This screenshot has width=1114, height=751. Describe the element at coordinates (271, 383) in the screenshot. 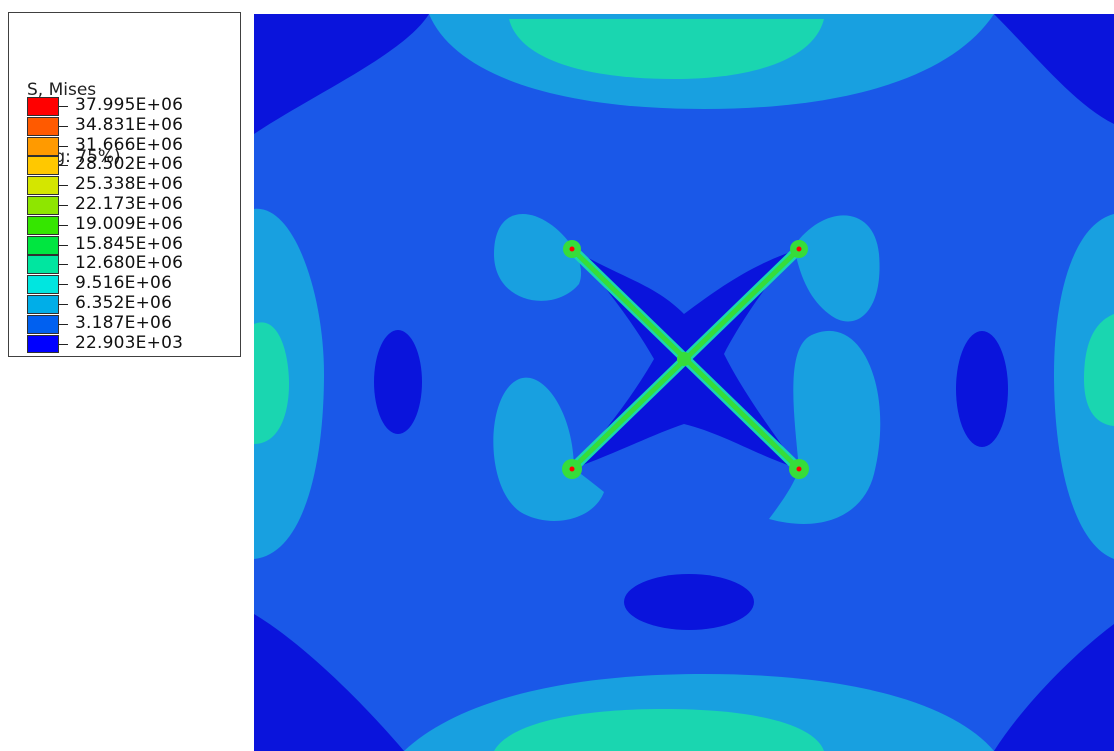

I see `left-band-inner` at that location.